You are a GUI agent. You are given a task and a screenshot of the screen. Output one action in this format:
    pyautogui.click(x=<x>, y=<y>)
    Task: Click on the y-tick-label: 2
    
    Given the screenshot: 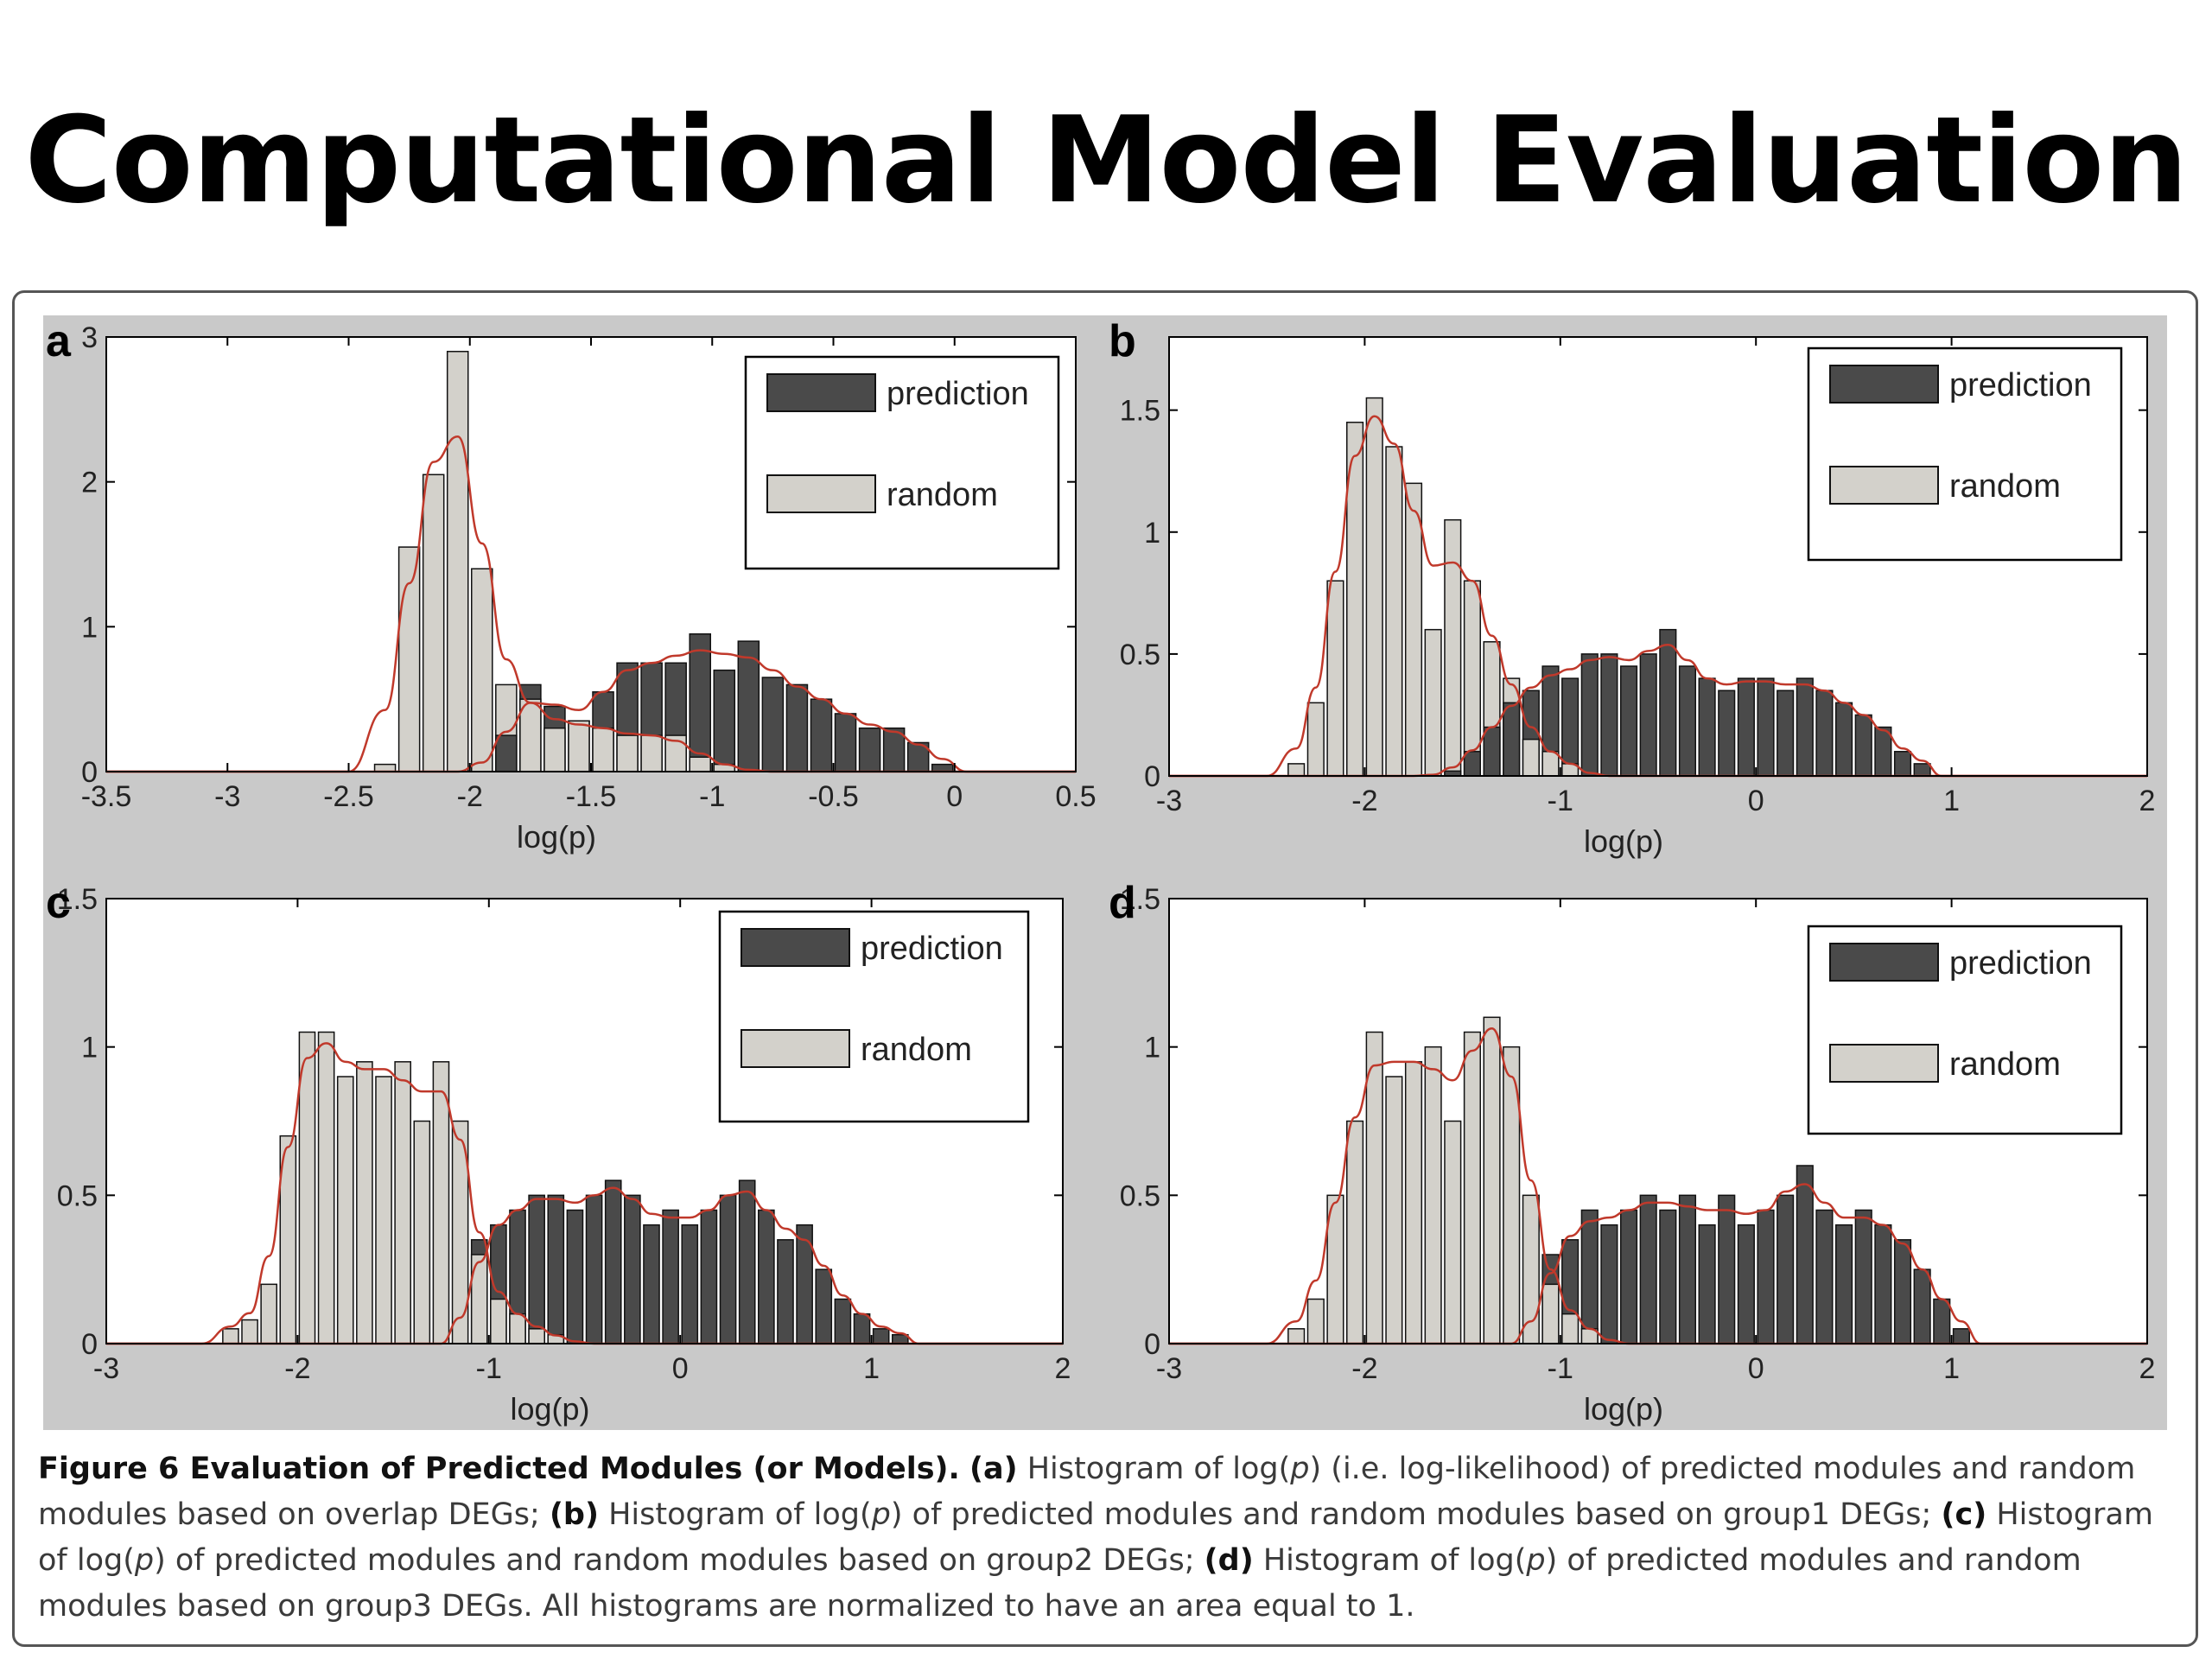 What is the action you would take?
    pyautogui.click(x=89, y=483)
    